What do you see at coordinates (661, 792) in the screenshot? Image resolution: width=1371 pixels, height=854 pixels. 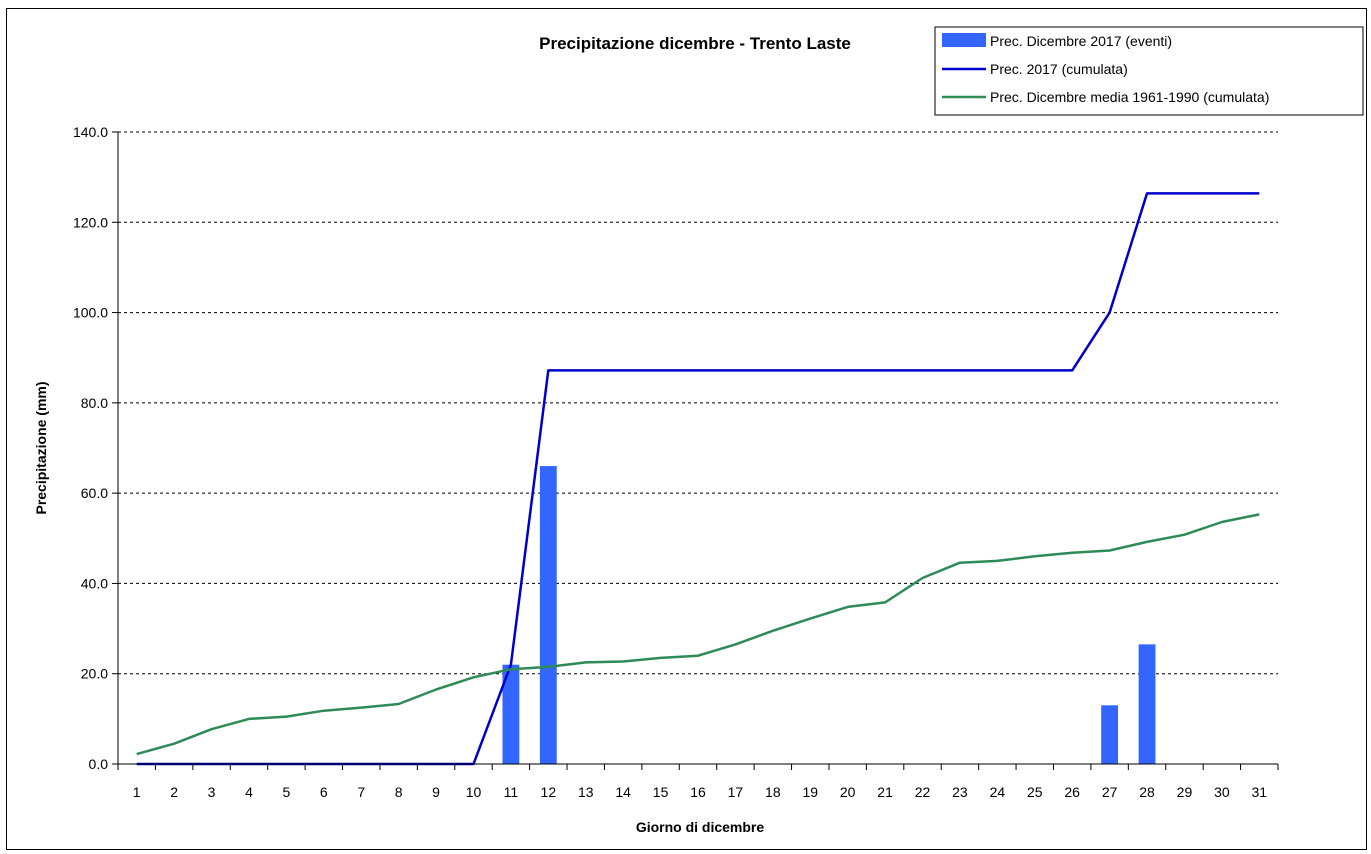 I see `x-tick-label: 15` at bounding box center [661, 792].